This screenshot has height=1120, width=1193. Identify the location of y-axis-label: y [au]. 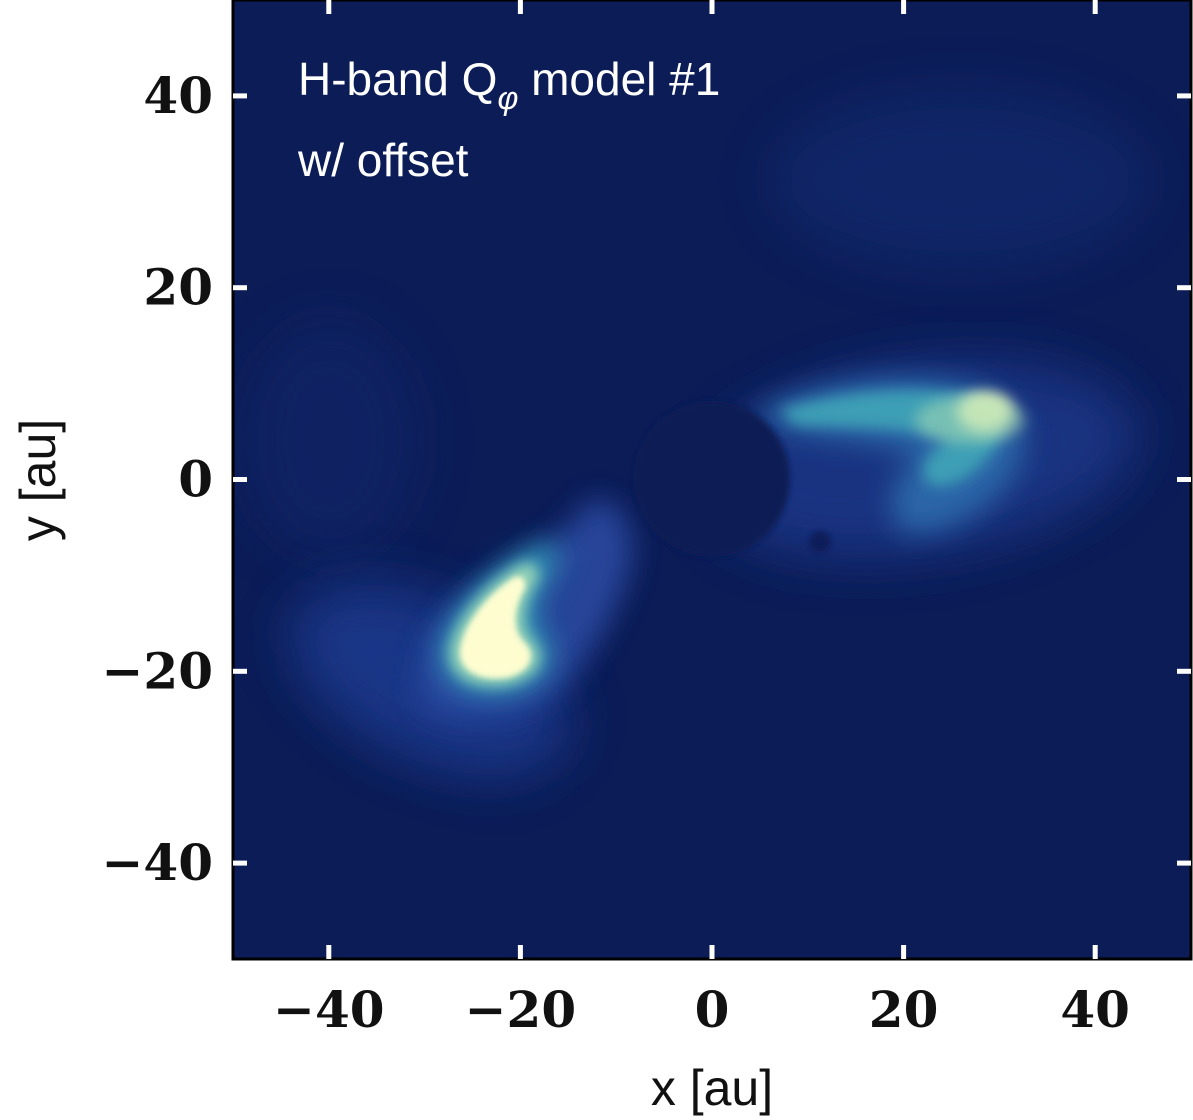
(38, 480).